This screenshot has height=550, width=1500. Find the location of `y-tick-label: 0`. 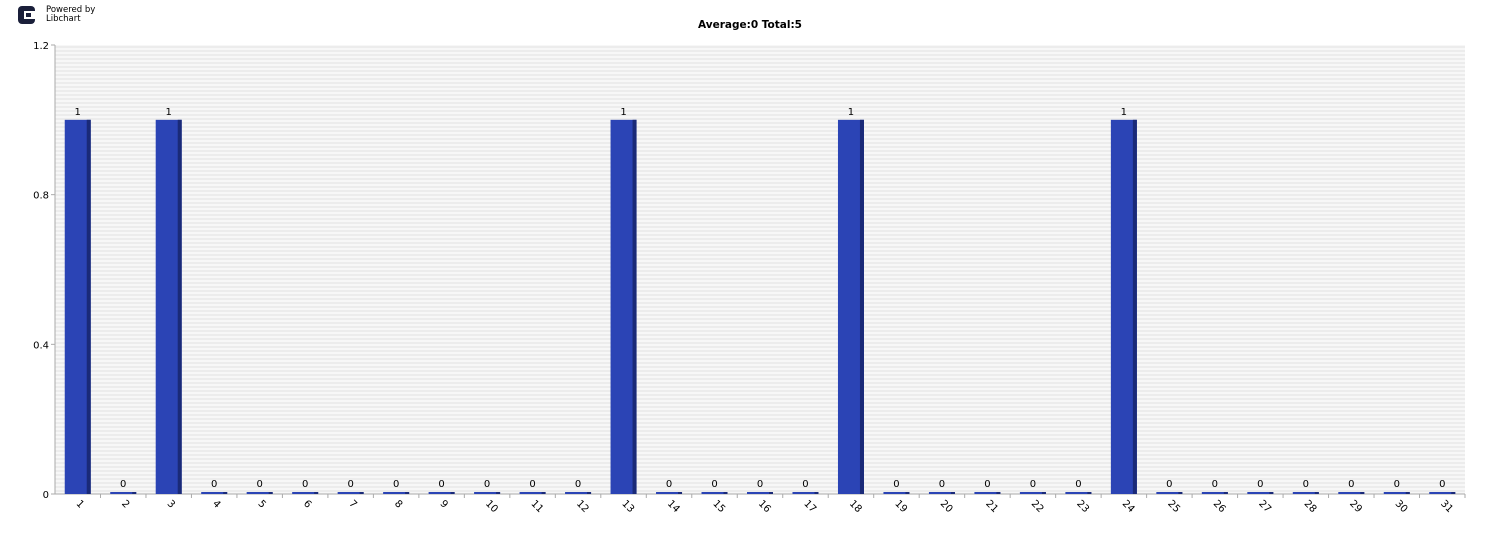

y-tick-label: 0 is located at coordinates (46, 495).